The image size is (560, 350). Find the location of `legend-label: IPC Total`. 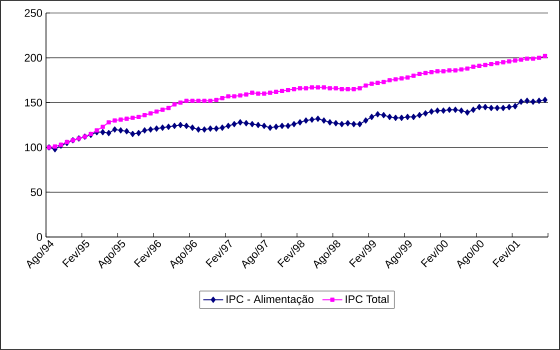

legend-label: IPC Total is located at coordinates (367, 299).